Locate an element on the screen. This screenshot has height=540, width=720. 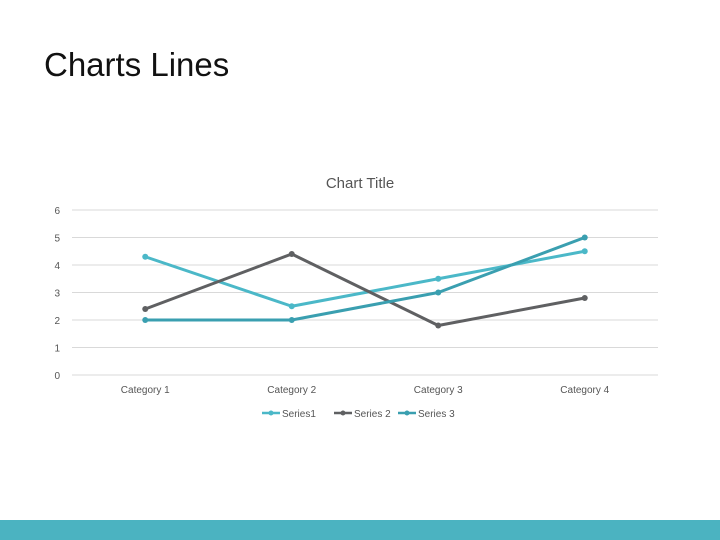
y-tick-label: 2 is located at coordinates (57, 321).